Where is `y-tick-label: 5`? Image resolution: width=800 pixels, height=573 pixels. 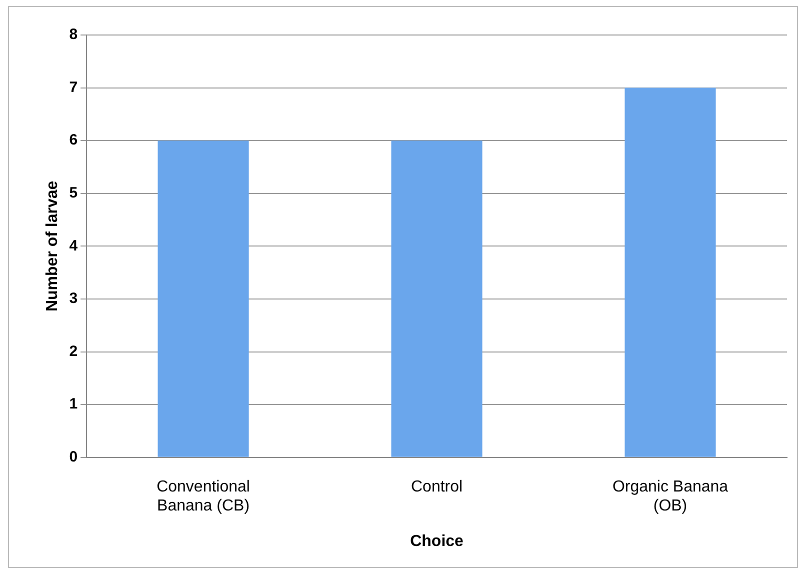
y-tick-label: 5 is located at coordinates (73, 193).